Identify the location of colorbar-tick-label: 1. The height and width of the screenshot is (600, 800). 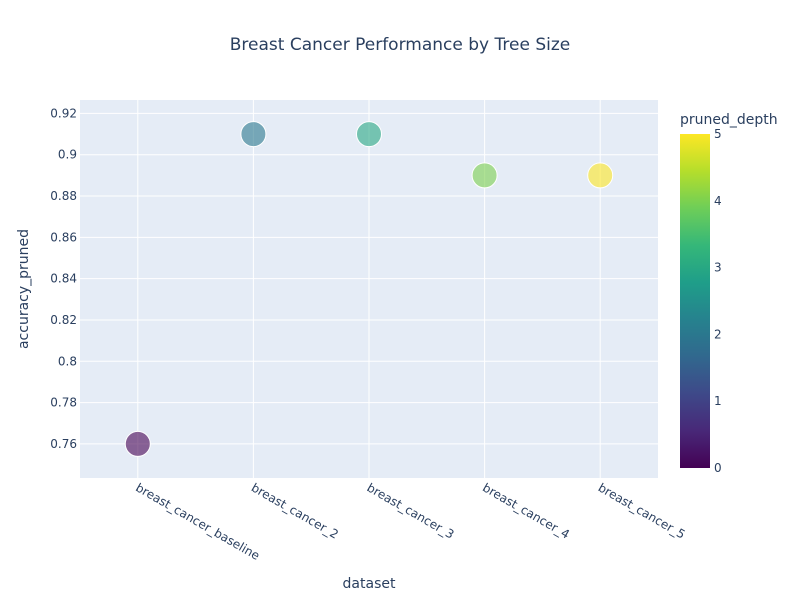
(718, 401).